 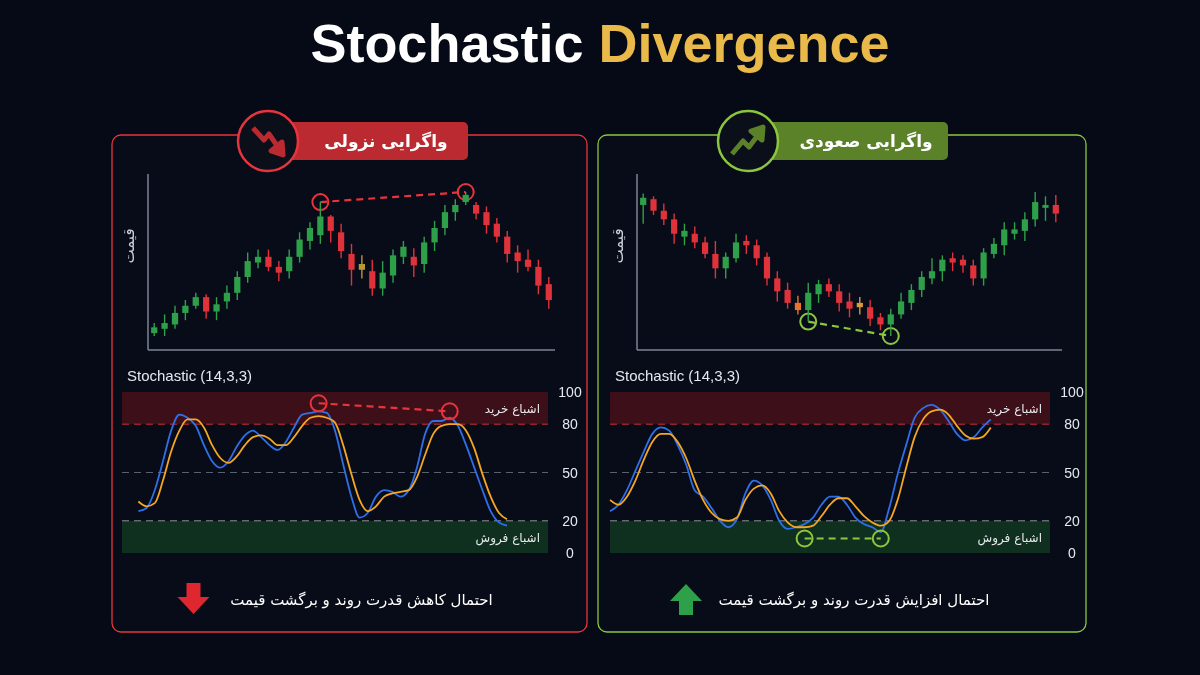 What do you see at coordinates (866, 141) in the screenshot?
I see `chart-title: واگرایی صعودی` at bounding box center [866, 141].